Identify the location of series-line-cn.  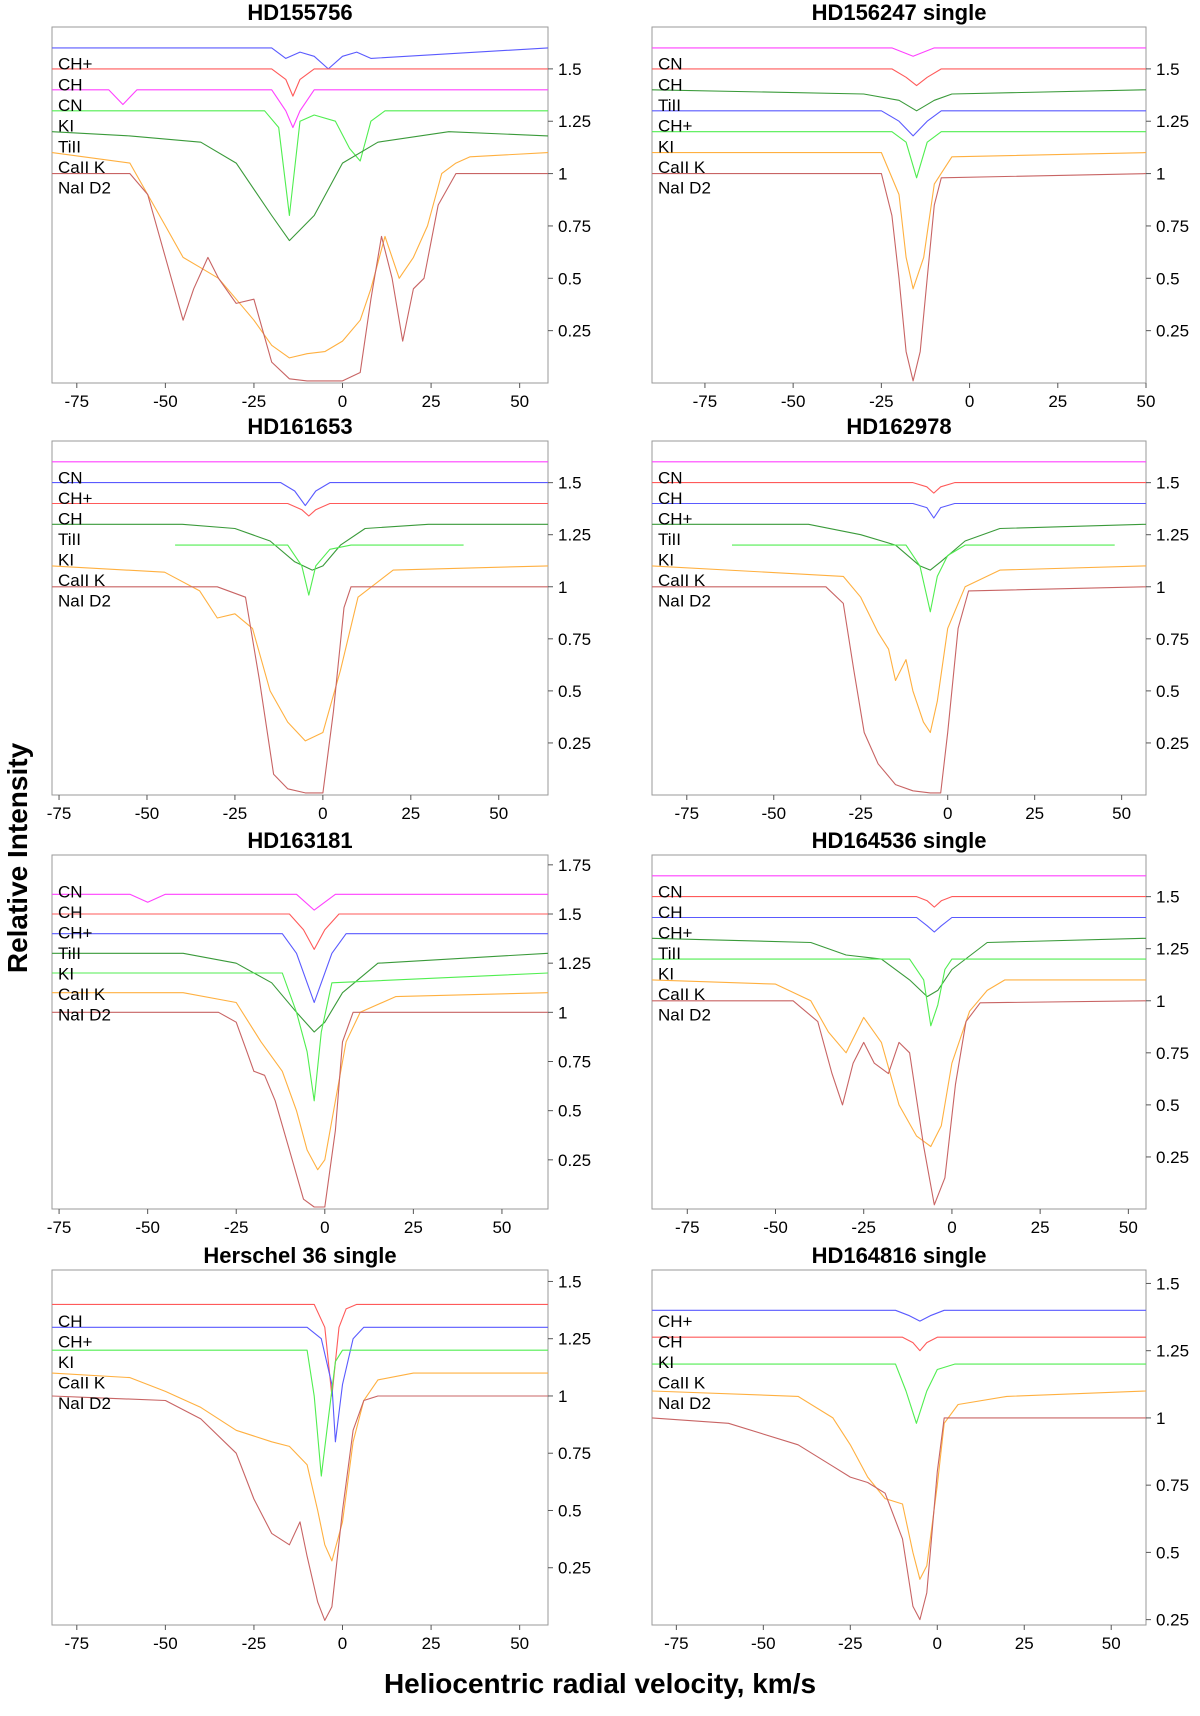
(899, 52).